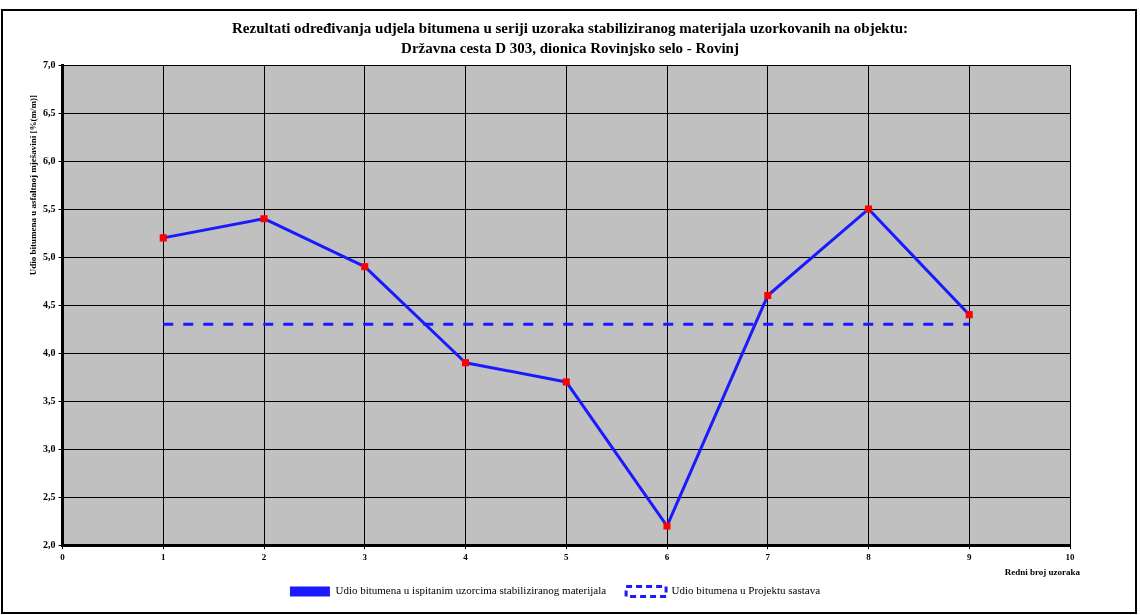 The height and width of the screenshot is (615, 1140). Describe the element at coordinates (570, 38) in the screenshot. I see `chart-title: Rezultati određivanja udjela bitumena u seriji uzoraka stabiliziranog materijala uzorkovanih na objektu: Državna cesta D 303, dionica Rovinjsko selo - Rovinj` at that location.